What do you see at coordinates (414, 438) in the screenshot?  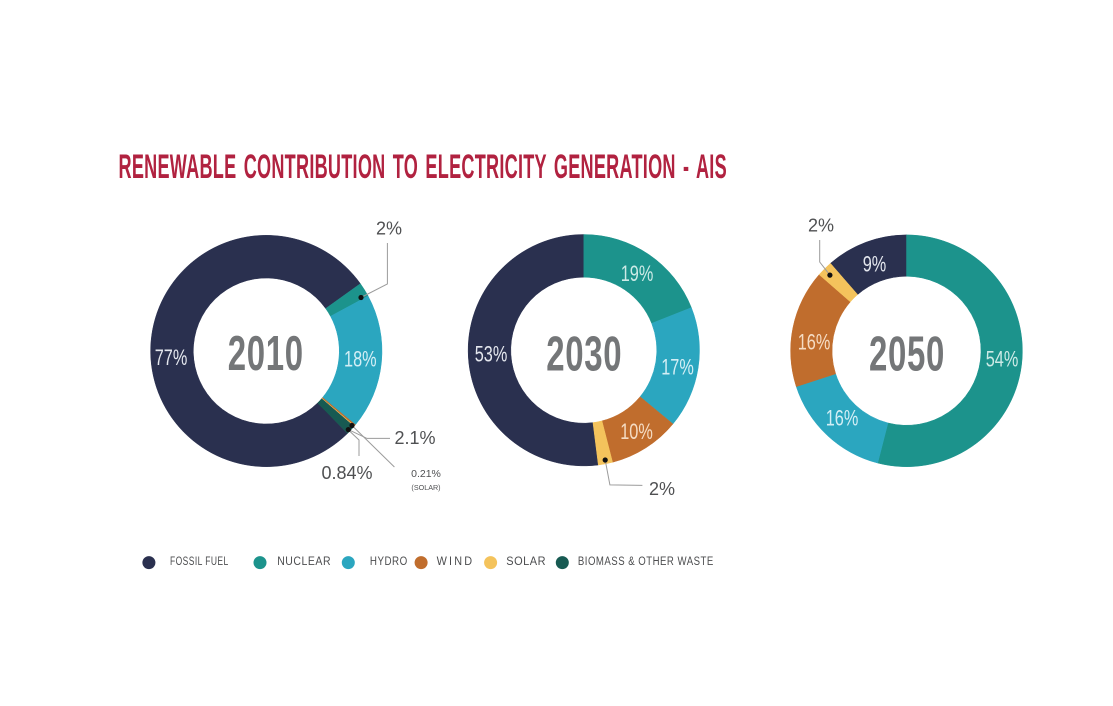 I see `svg-text: 2.1%` at bounding box center [414, 438].